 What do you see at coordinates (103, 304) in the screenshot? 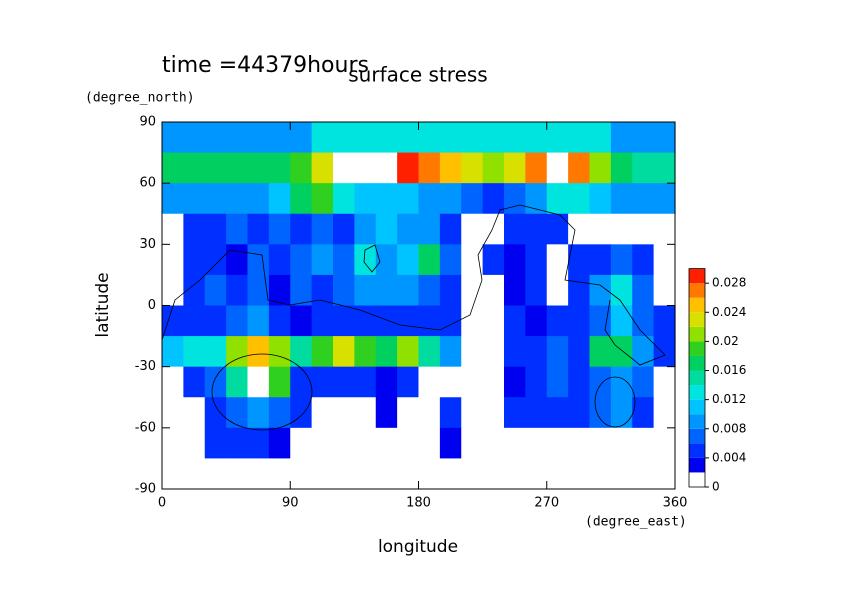
I see `y-axis-label: latitude` at bounding box center [103, 304].